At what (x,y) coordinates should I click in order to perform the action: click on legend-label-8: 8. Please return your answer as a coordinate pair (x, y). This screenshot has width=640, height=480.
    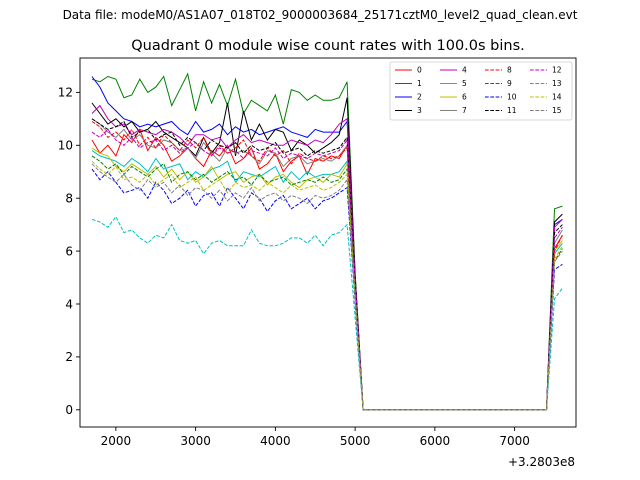
    Looking at the image, I should click on (509, 70).